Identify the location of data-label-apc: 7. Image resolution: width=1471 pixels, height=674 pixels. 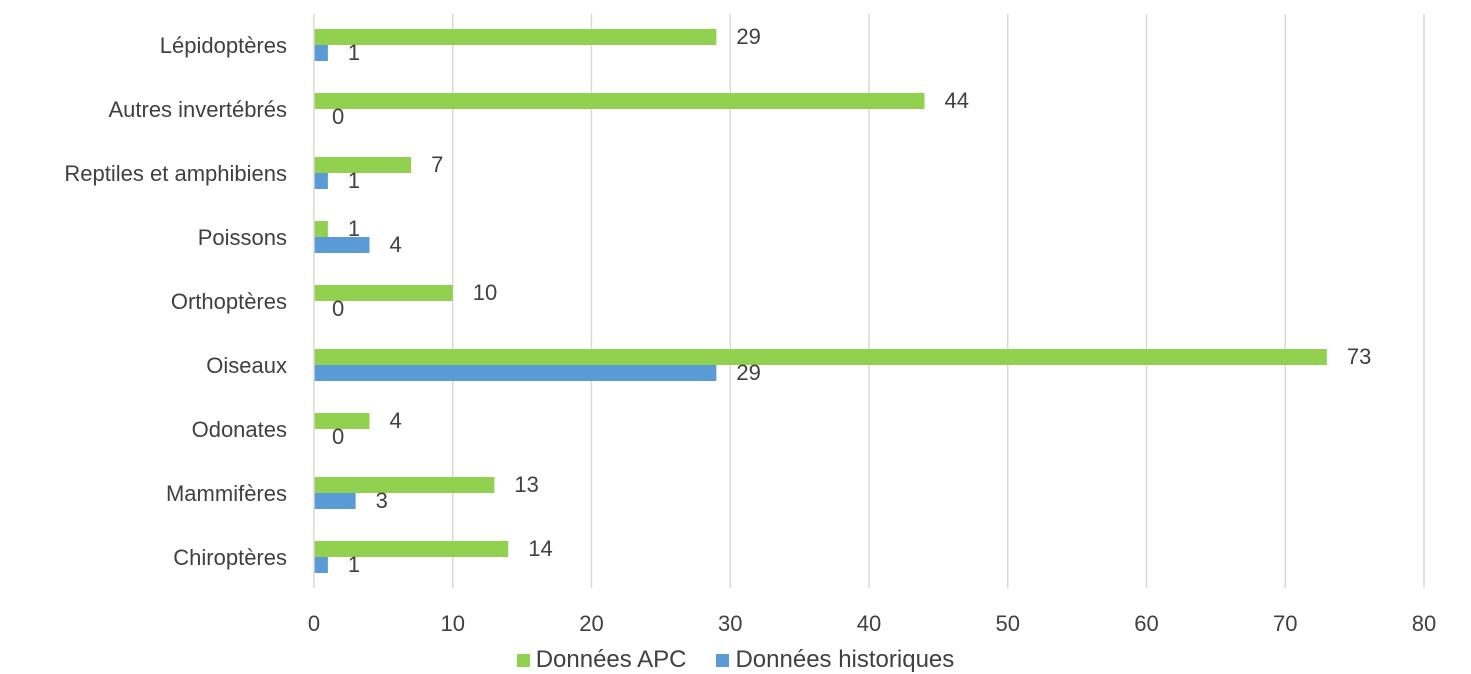
(437, 164).